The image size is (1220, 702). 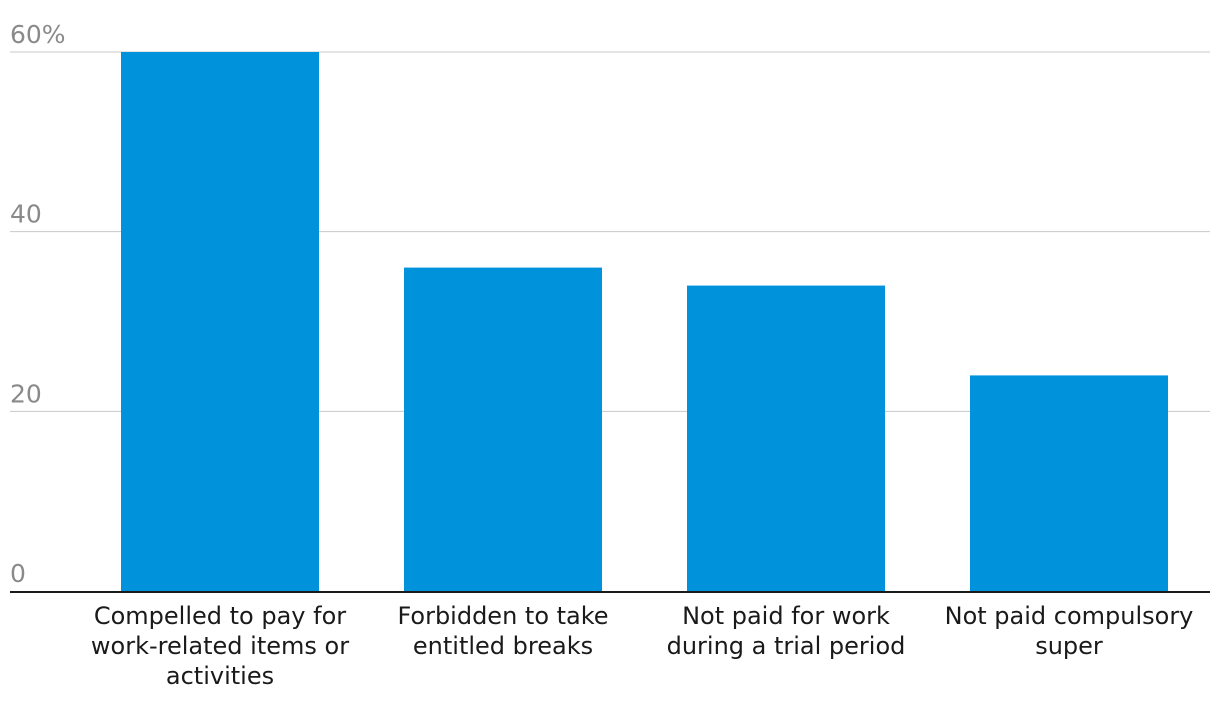 What do you see at coordinates (503, 646) in the screenshot?
I see `category-label-line: entitled breaks` at bounding box center [503, 646].